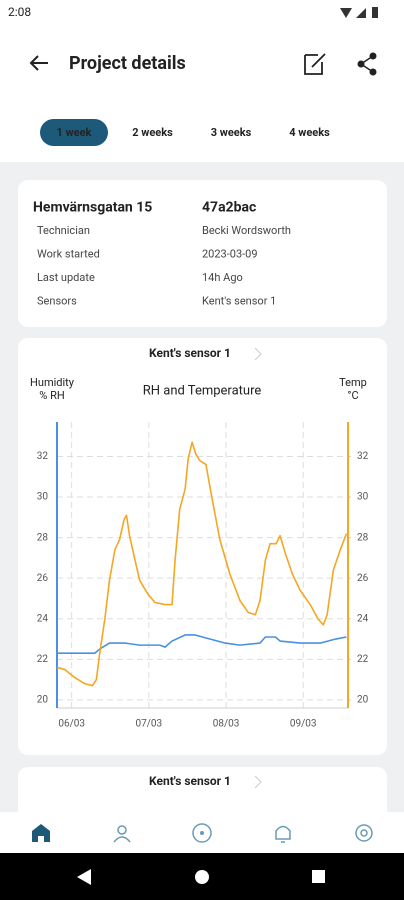 The image size is (404, 900). I want to click on site-name: Hemvärnsgatan 15, so click(92, 208).